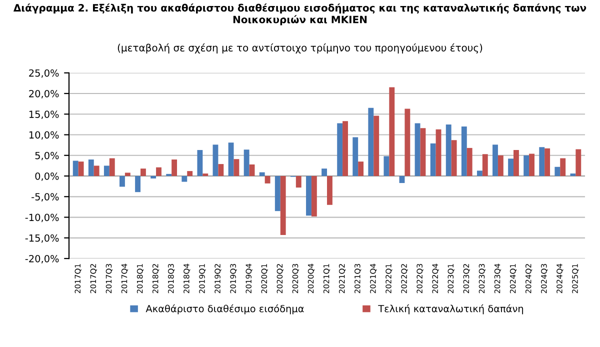 Image resolution: width=600 pixels, height=347 pixels. Describe the element at coordinates (225, 309) in the screenshot. I see `legend-label: Ακαθάριστο διαθέσιμο εισόδημα` at that location.